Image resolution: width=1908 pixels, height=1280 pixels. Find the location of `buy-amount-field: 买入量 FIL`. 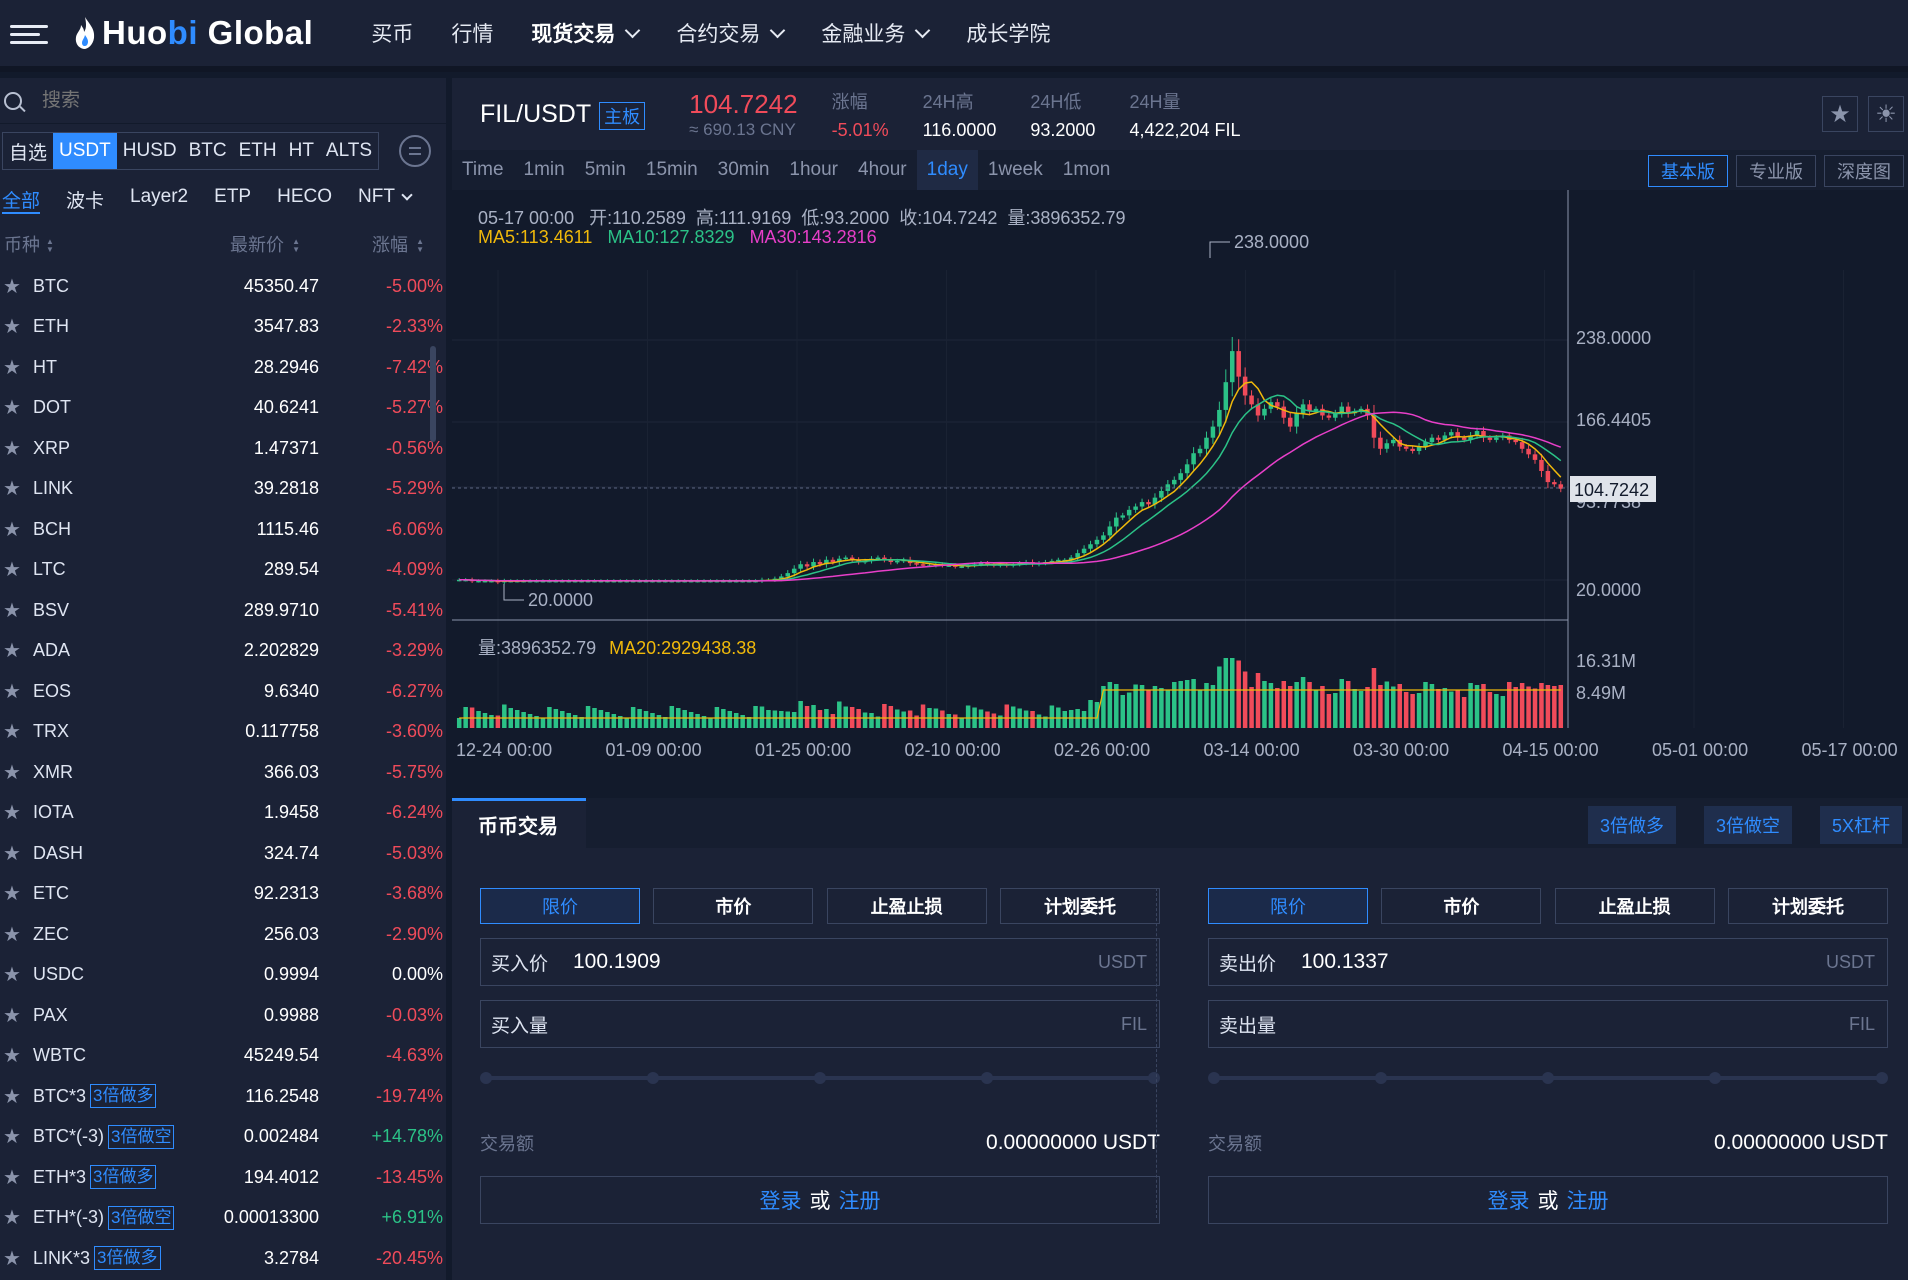

buy-amount-field: 买入量 FIL is located at coordinates (820, 1024).